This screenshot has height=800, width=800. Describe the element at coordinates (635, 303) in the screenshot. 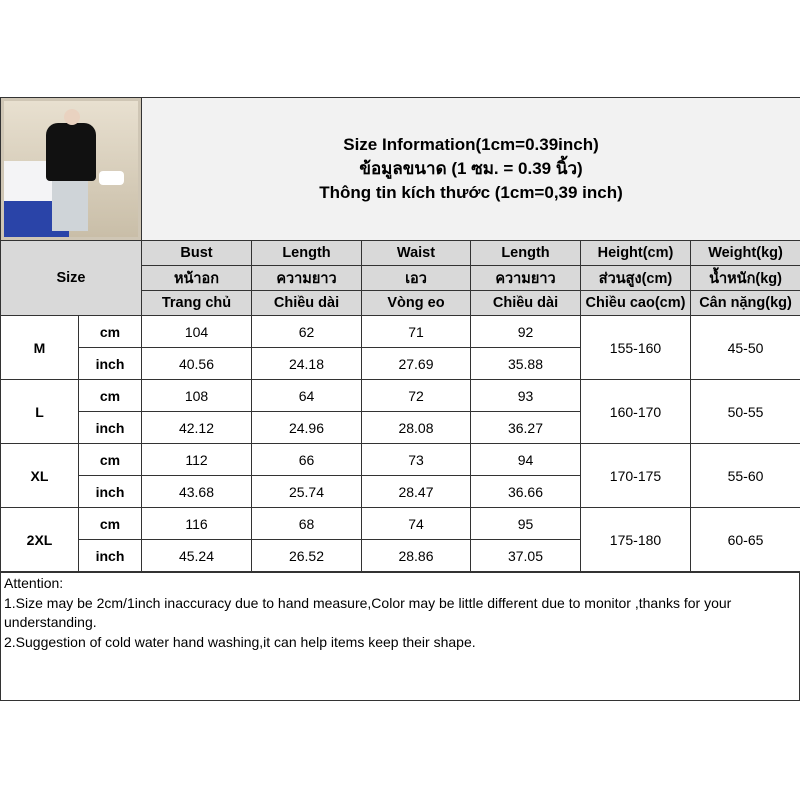

I see `column-header: Chiều cao(cm)` at that location.